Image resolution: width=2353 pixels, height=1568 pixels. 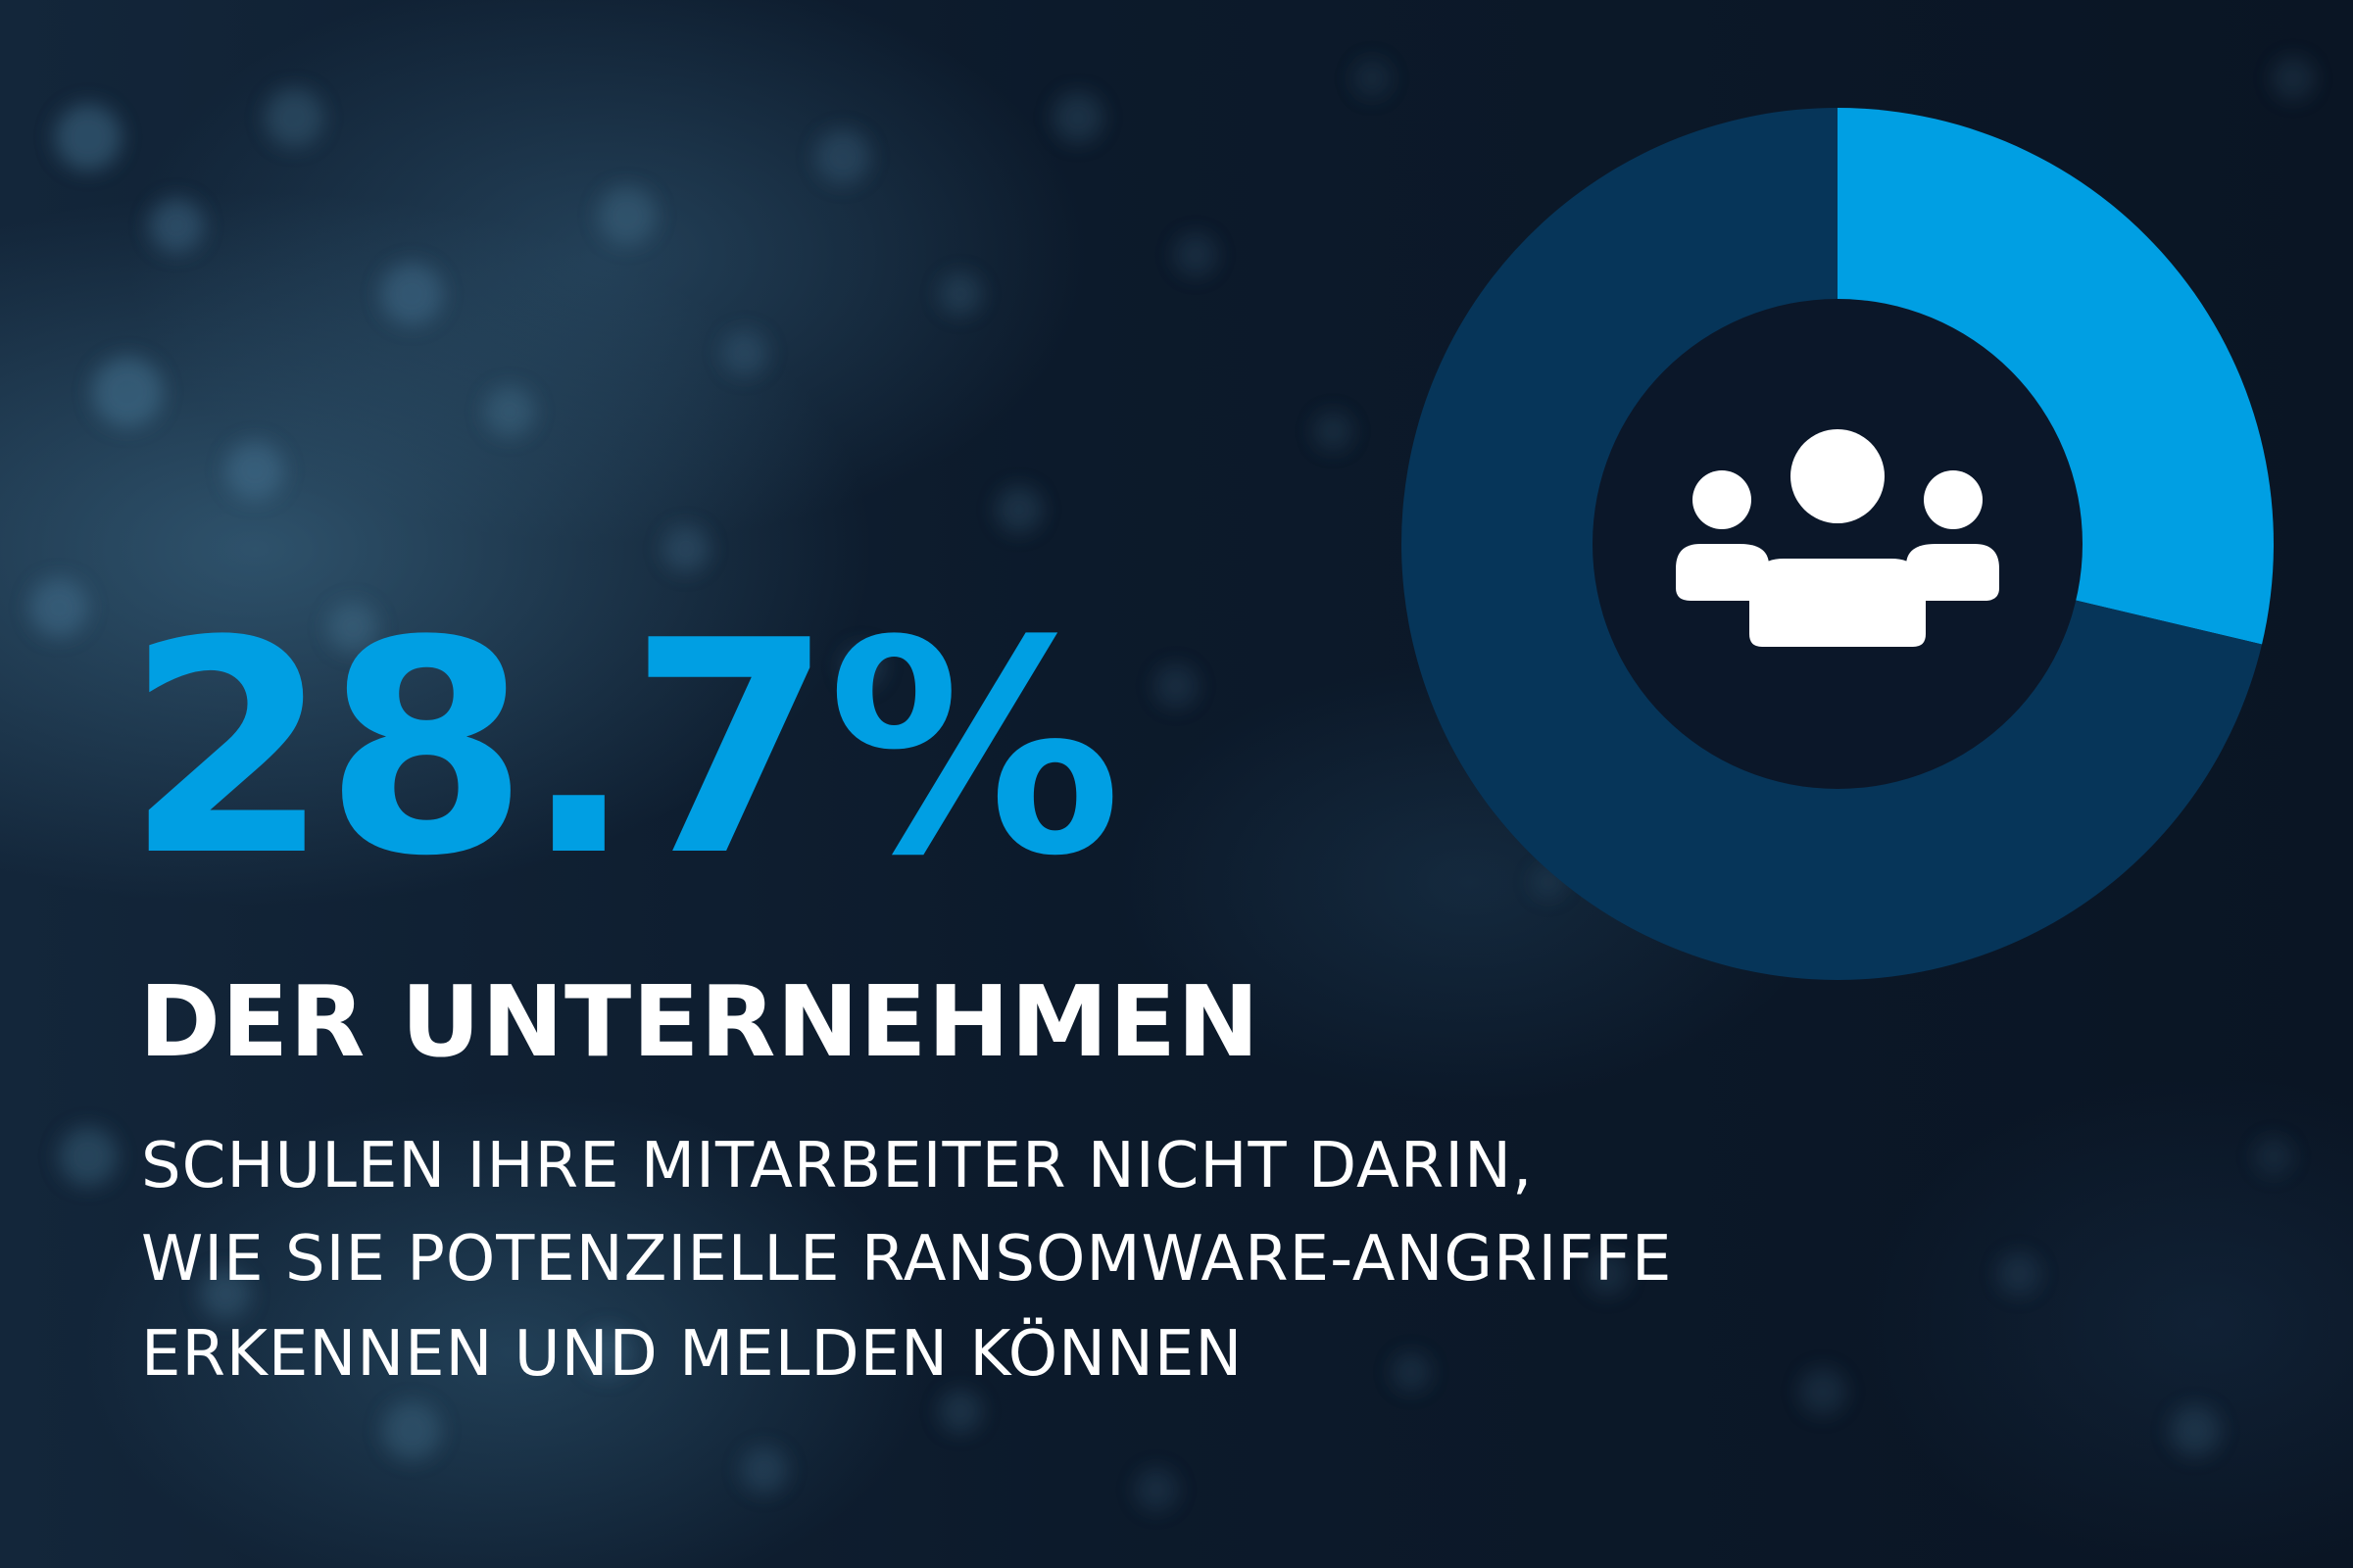 I want to click on donut-center, so click(x=1838, y=544).